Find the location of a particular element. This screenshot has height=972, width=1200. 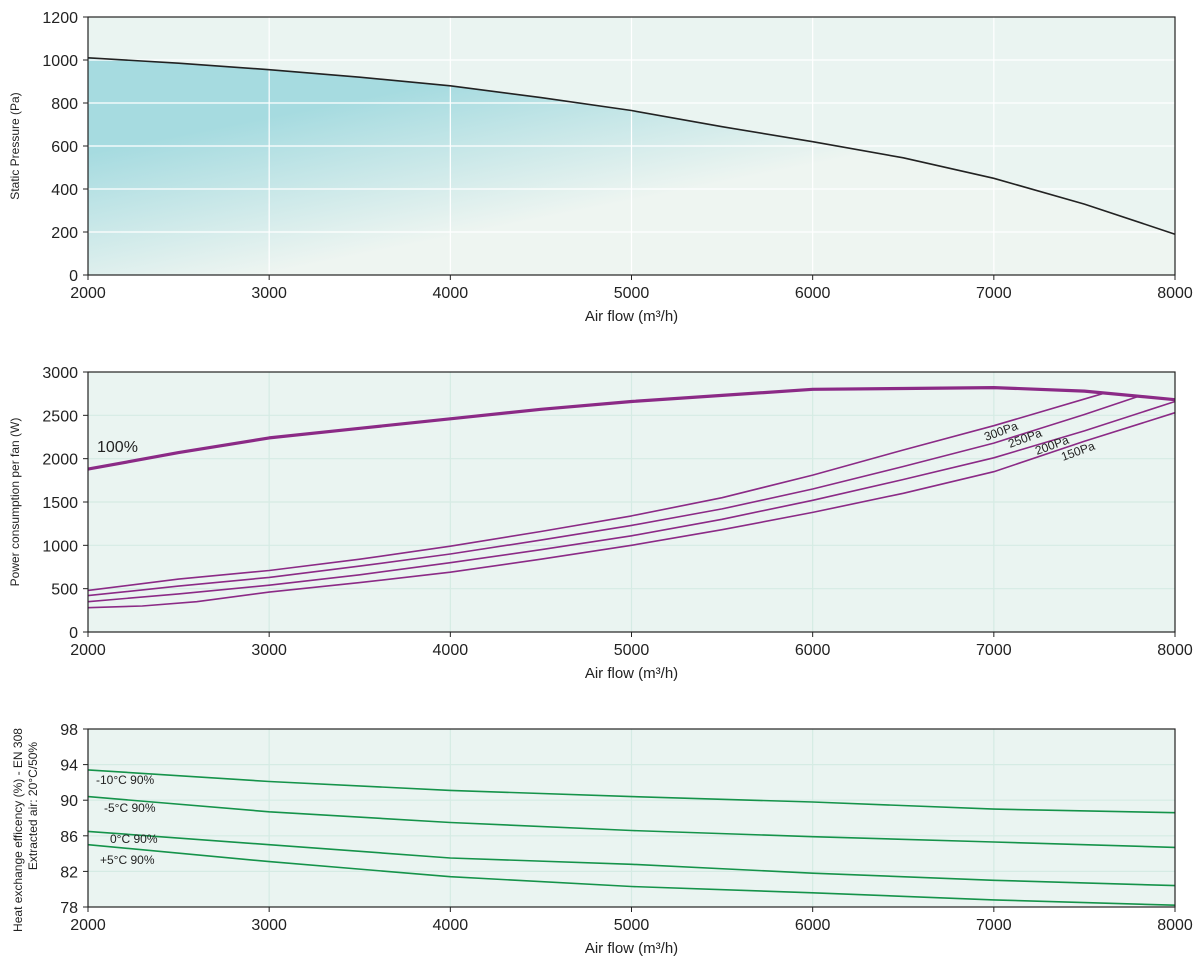

y-tick-label: 200 is located at coordinates (64, 233).